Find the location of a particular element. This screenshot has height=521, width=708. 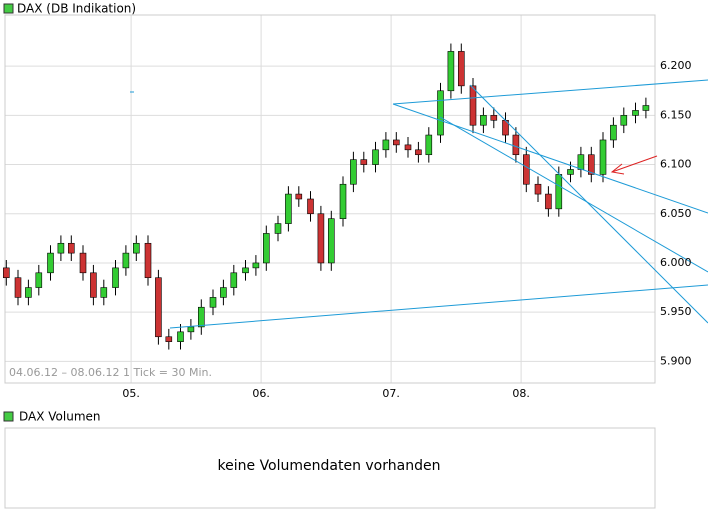

x-tick-label: 07. is located at coordinates (391, 393).